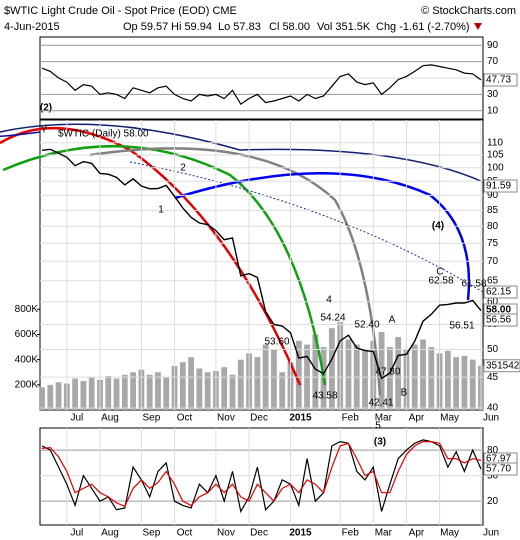 The height and width of the screenshot is (540, 520). I want to click on value-tag-label: 47.73, so click(498, 80).